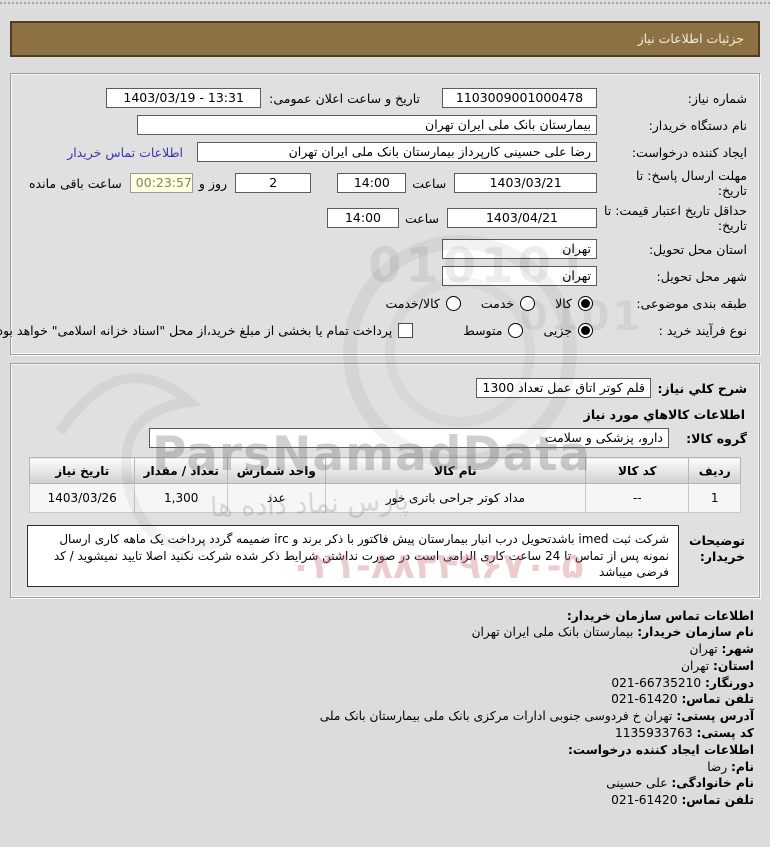 The height and width of the screenshot is (847, 770). What do you see at coordinates (429, 183) in the screenshot?
I see `deadline-hour-label: ساعت` at bounding box center [429, 183].